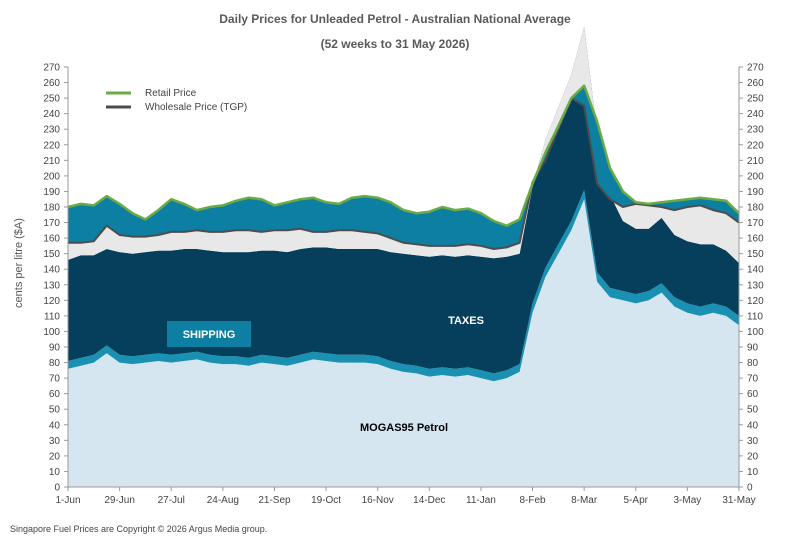  I want to click on shipping-label-box, so click(209, 334).